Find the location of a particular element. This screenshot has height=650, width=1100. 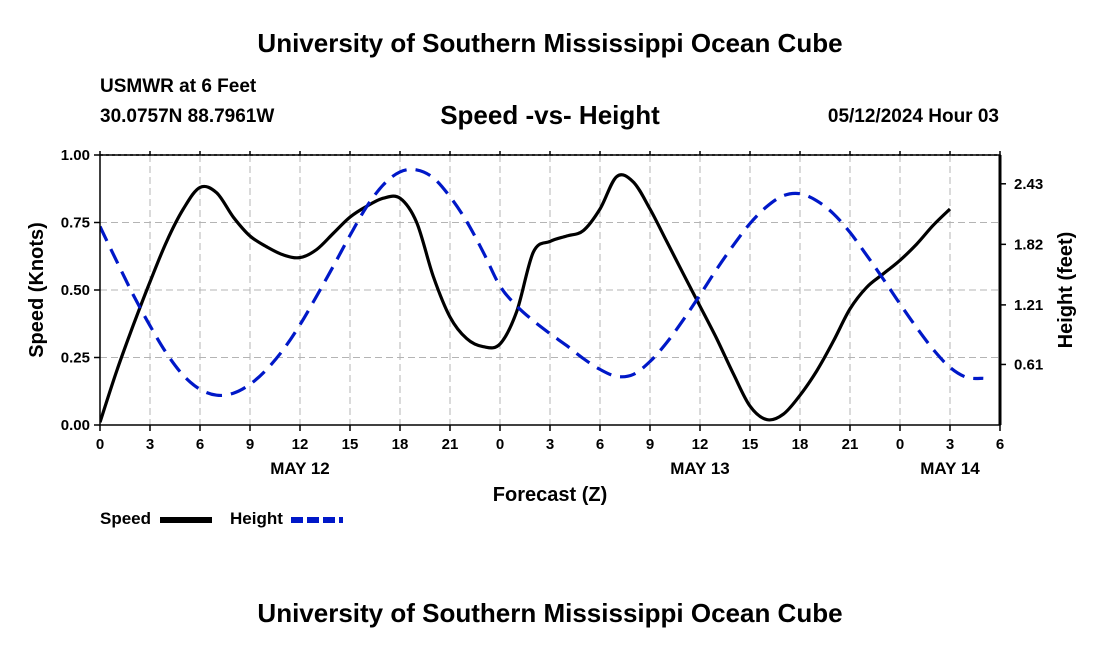

date-label: MAY 14 is located at coordinates (950, 468).